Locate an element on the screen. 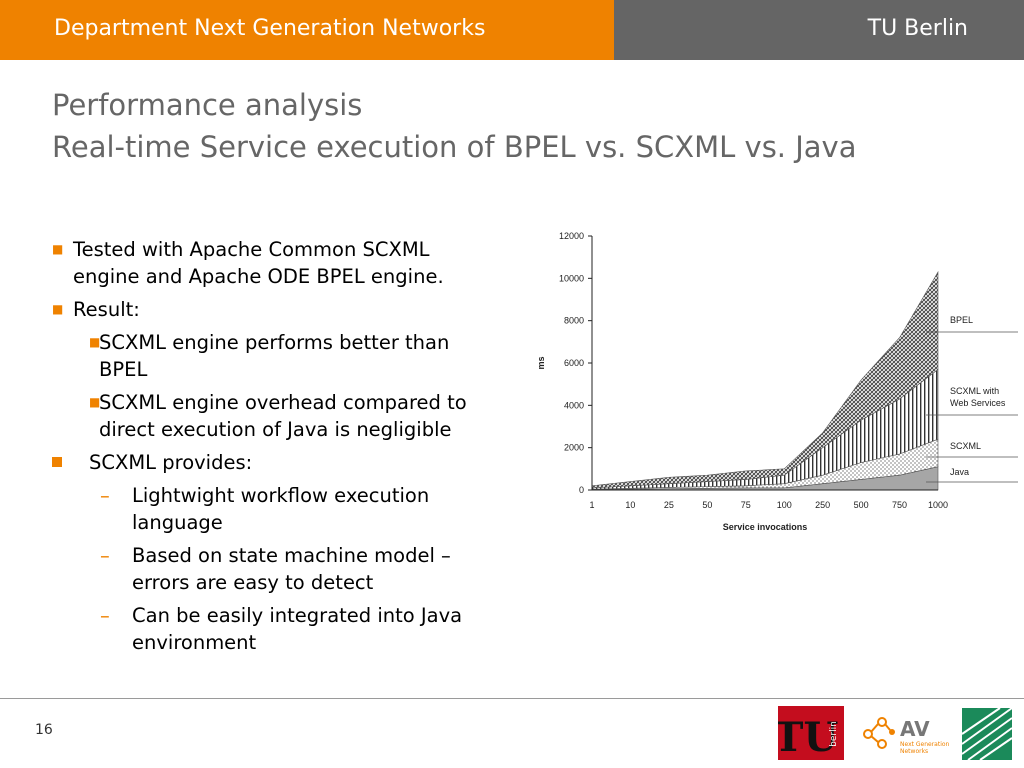 The width and height of the screenshot is (1024, 768). sub-bullet-item: – Lightwight workflow execution language is located at coordinates (272, 509).